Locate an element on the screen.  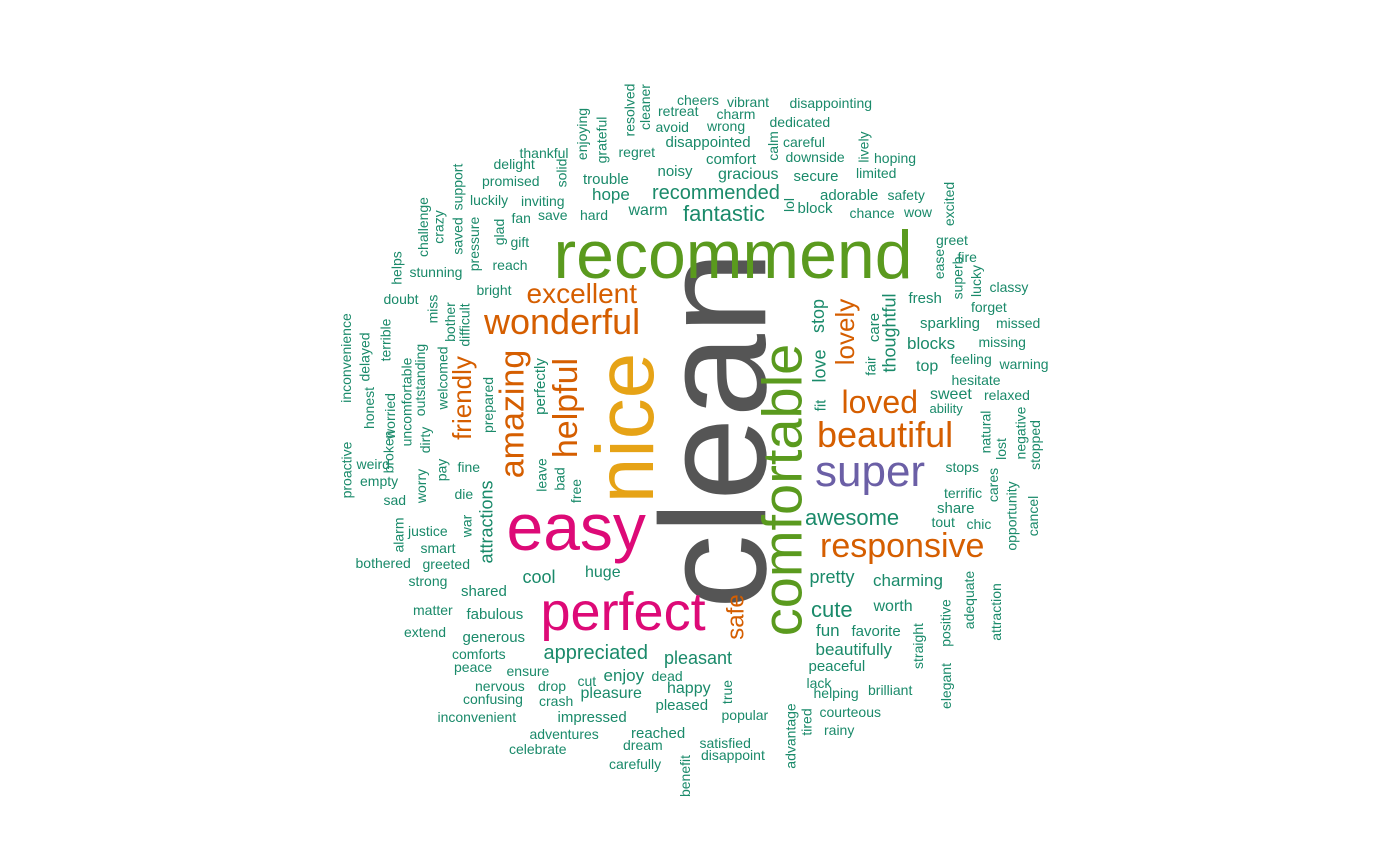
word-amazing: amazing is located at coordinates (511, 414).